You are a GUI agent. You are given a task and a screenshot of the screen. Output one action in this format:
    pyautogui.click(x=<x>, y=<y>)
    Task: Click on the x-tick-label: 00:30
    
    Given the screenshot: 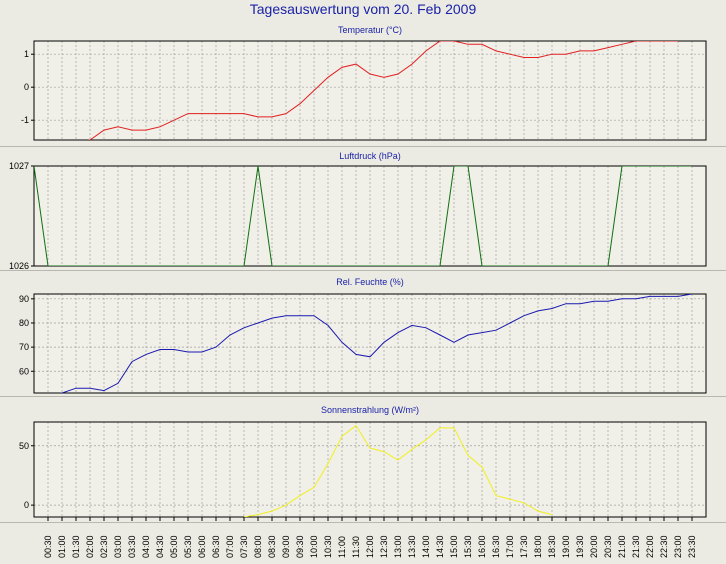 What is the action you would take?
    pyautogui.click(x=48, y=546)
    